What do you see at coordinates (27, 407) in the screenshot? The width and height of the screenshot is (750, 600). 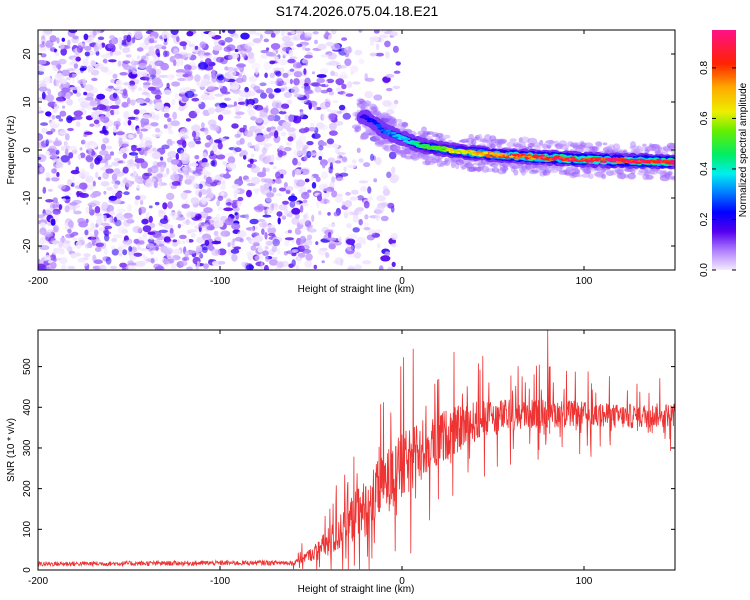 I see `y-tick-label: 400` at bounding box center [27, 407].